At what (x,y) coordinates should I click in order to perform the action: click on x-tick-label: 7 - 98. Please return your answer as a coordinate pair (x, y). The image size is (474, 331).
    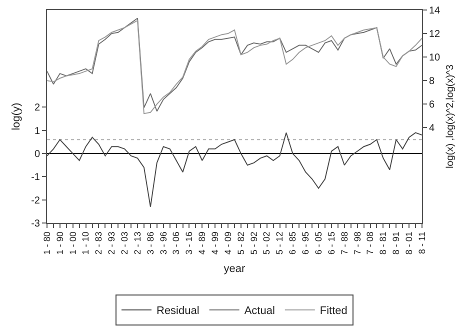
    Looking at the image, I should click on (357, 243).